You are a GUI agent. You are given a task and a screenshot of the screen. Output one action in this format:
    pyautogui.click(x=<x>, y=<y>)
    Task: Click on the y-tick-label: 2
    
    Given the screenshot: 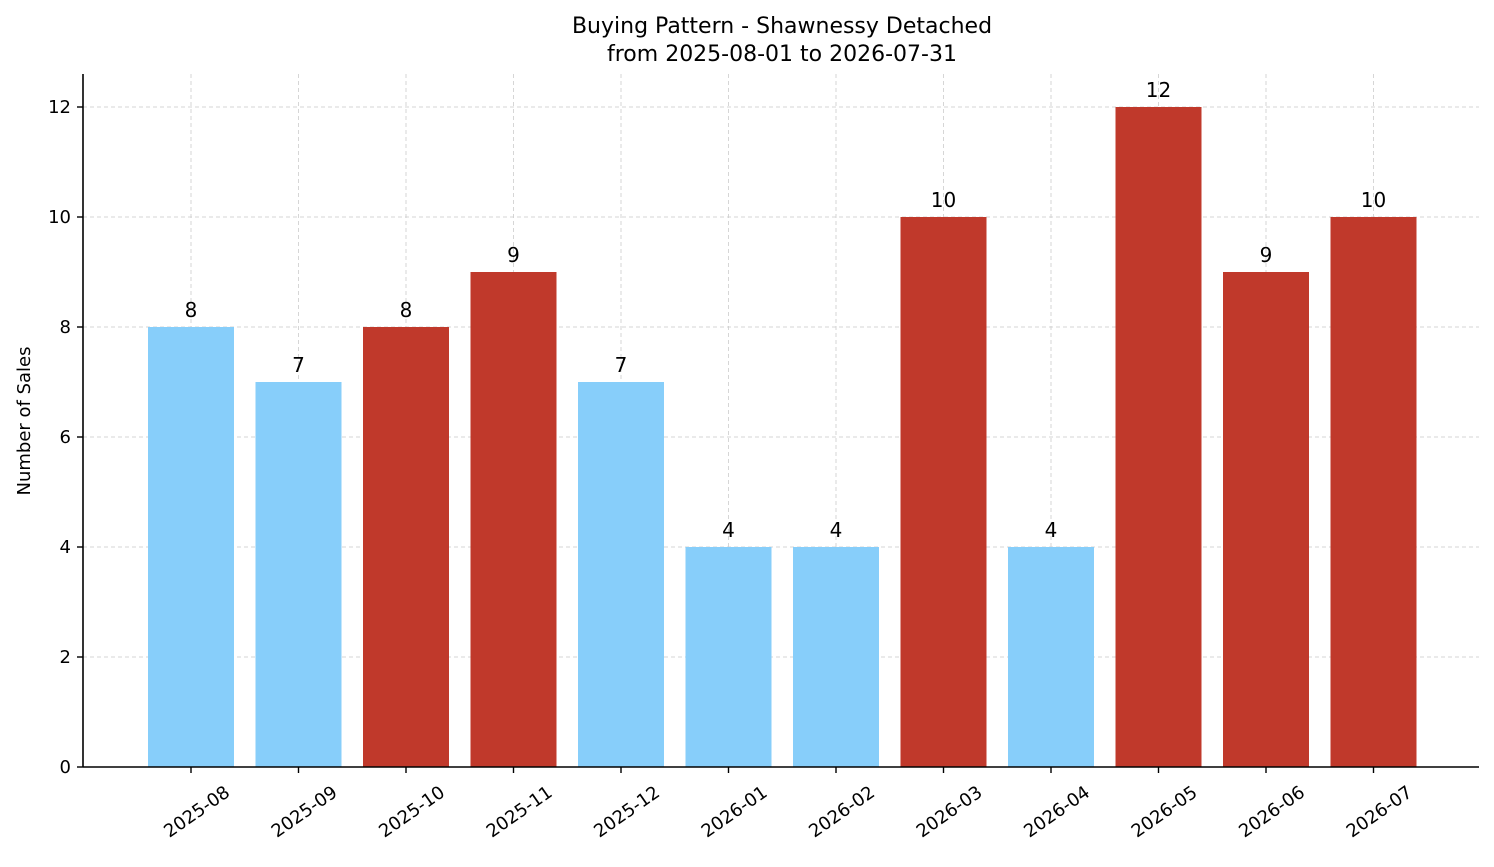 What is the action you would take?
    pyautogui.click(x=65, y=657)
    